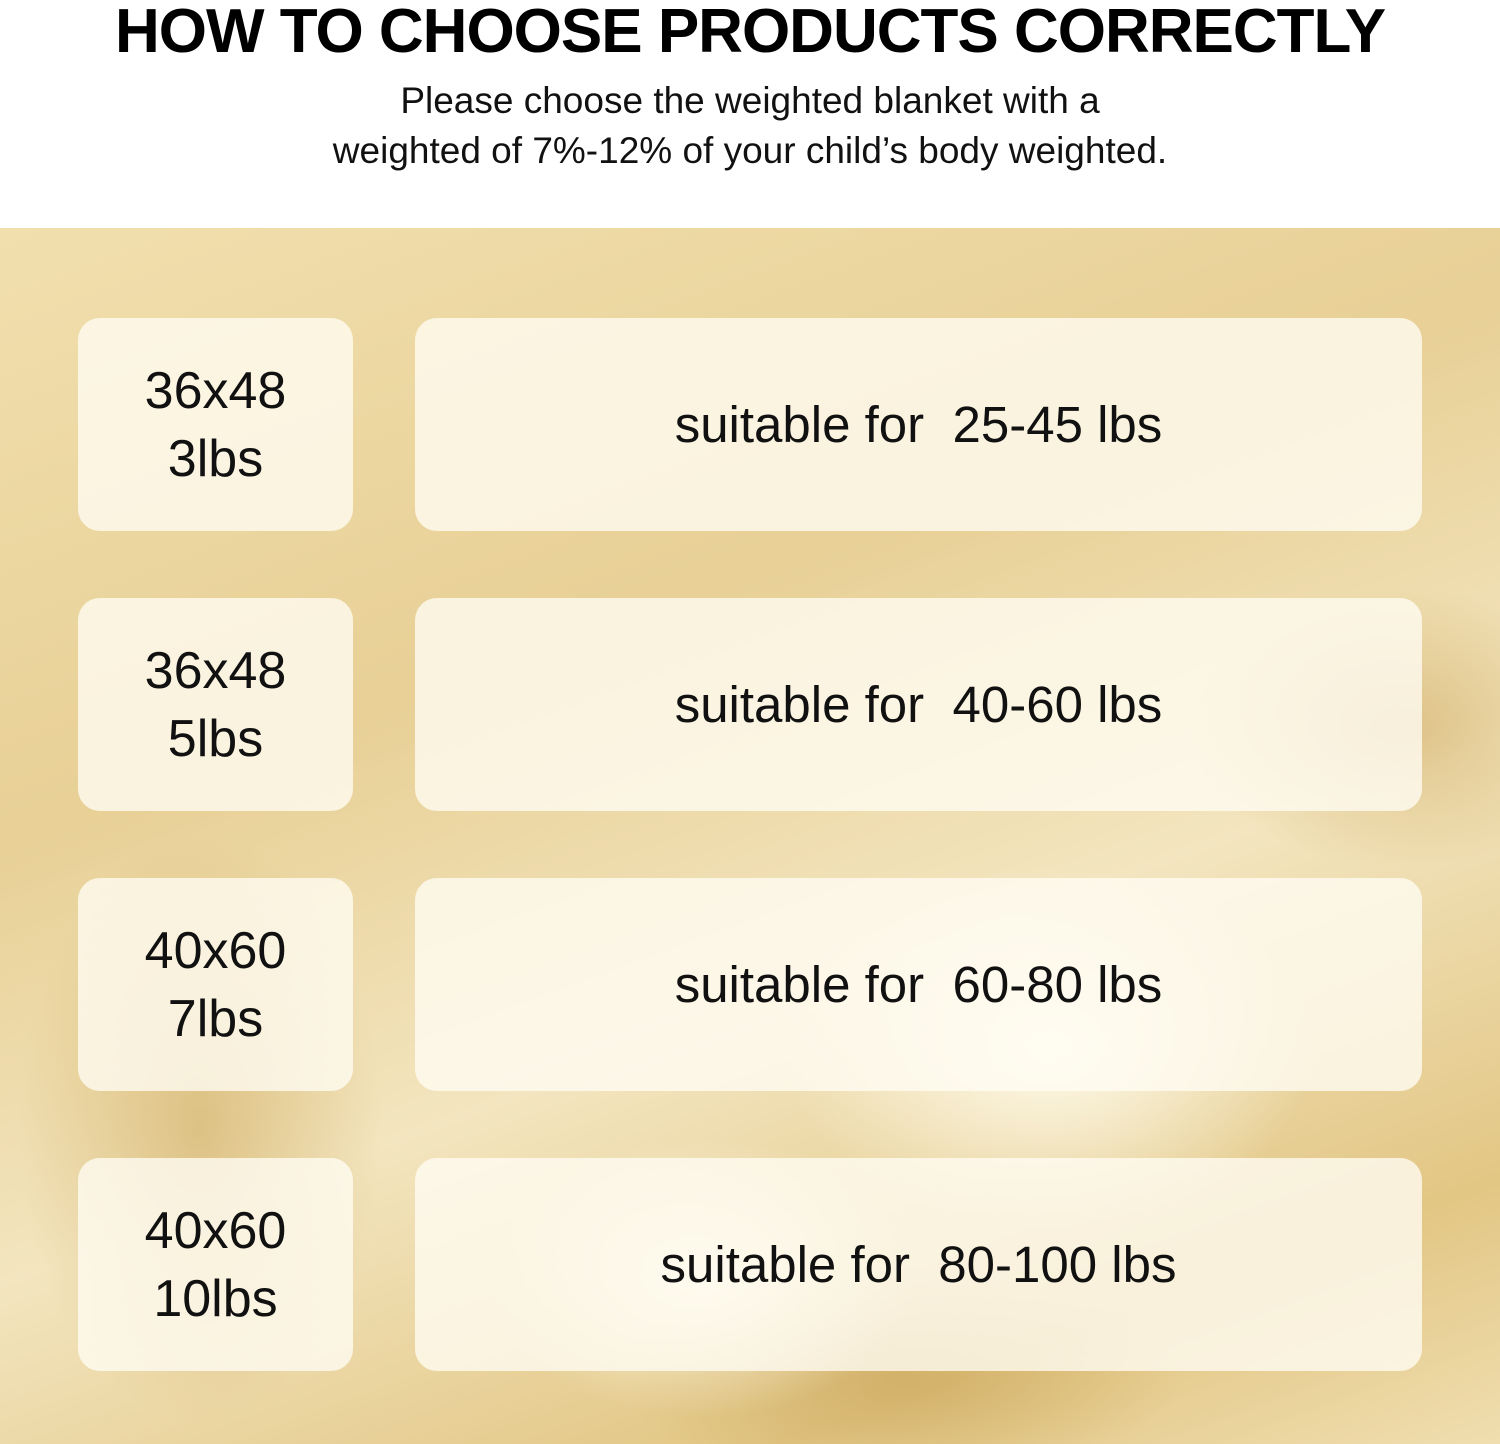  Describe the element at coordinates (215, 984) in the screenshot. I see `size-card: 40x60 7lbs` at that location.